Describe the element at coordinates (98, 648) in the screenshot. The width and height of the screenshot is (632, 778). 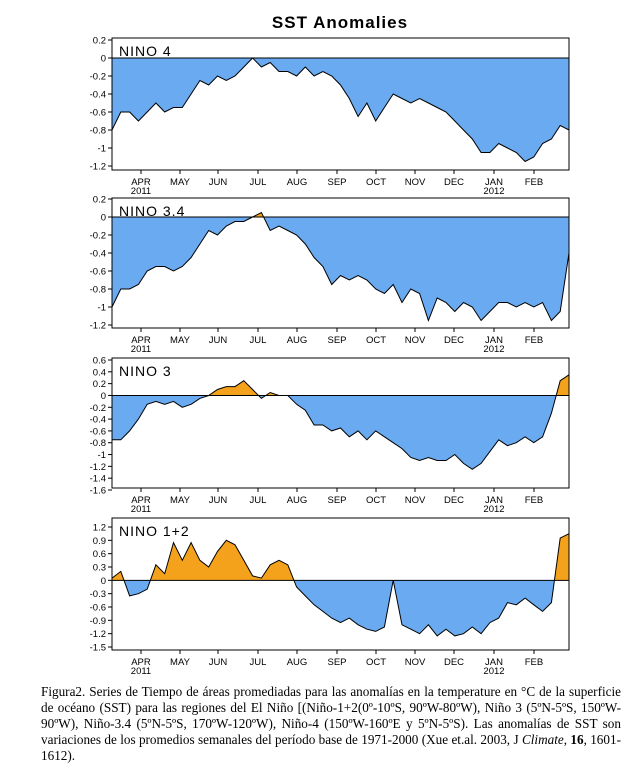
I see `y-tick-label: -1.5` at that location.